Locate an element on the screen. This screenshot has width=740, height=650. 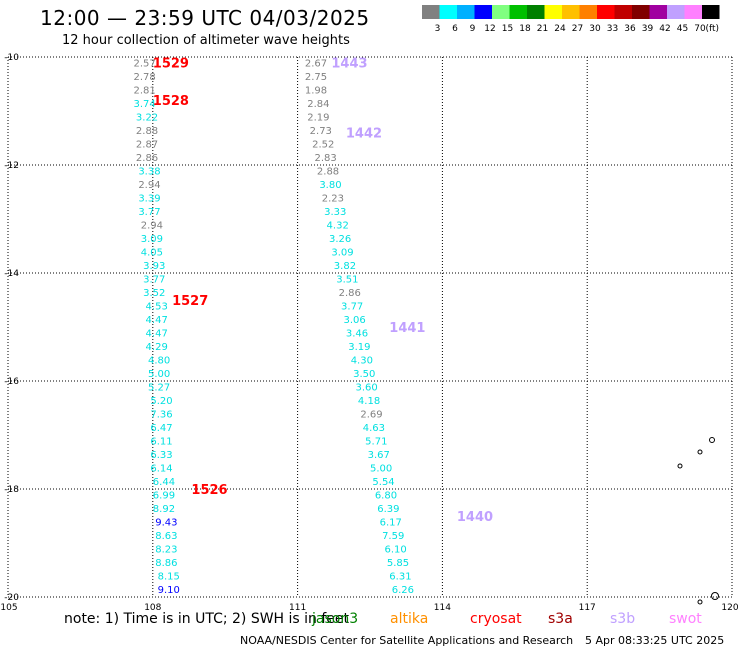
swh-value: 4.80 is located at coordinates (159, 360).